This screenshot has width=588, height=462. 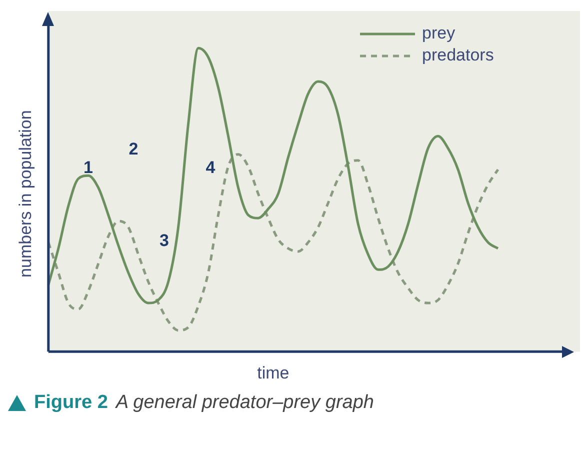 I want to click on annotation: 4, so click(x=211, y=168).